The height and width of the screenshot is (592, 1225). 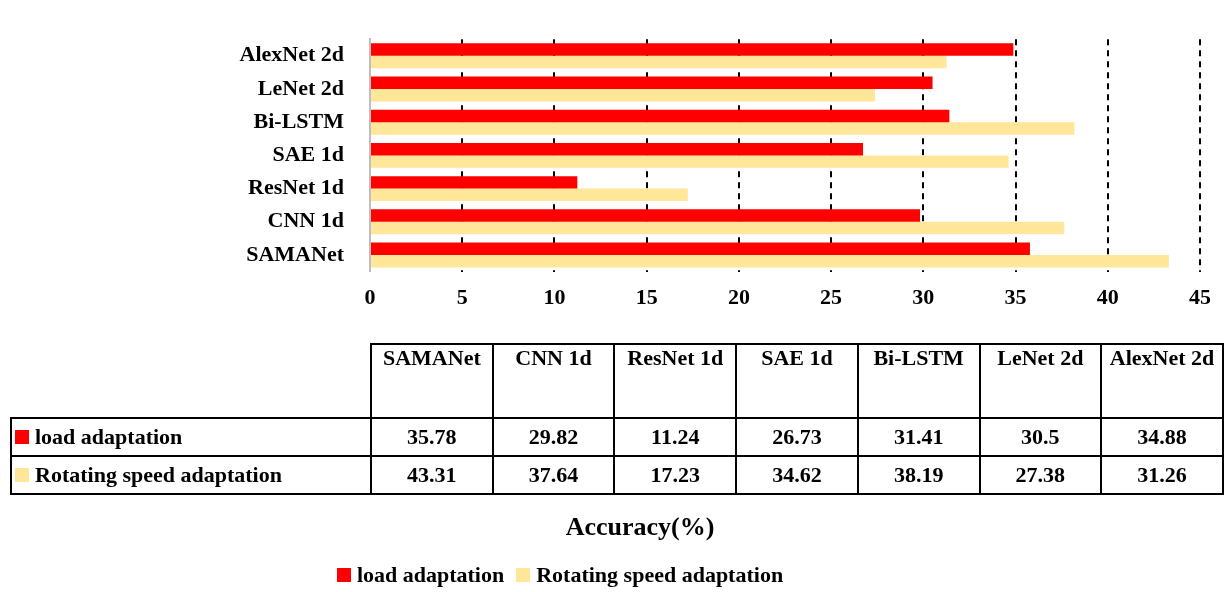 I want to click on x-tick-label: 20, so click(x=738, y=297).